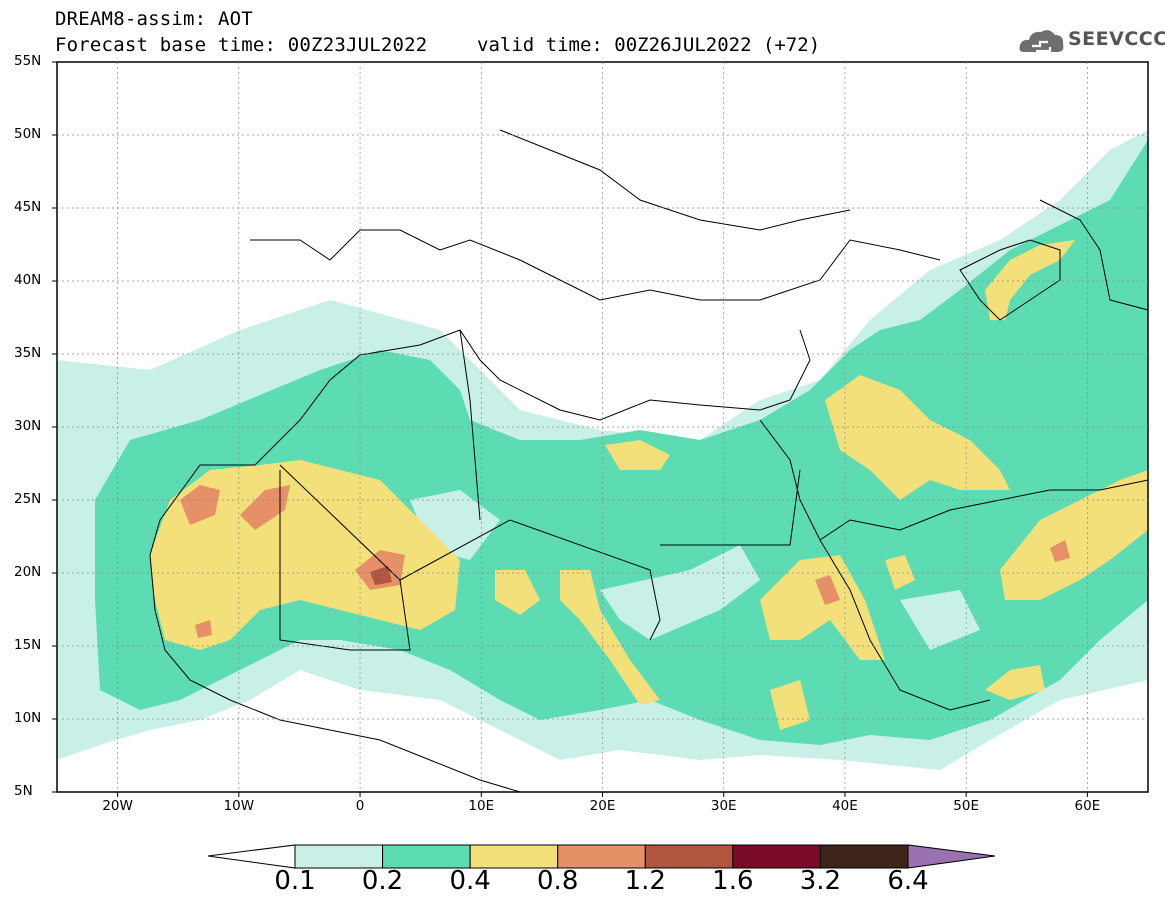 This screenshot has height=905, width=1165. I want to click on lat-label: 5N, so click(23, 791).